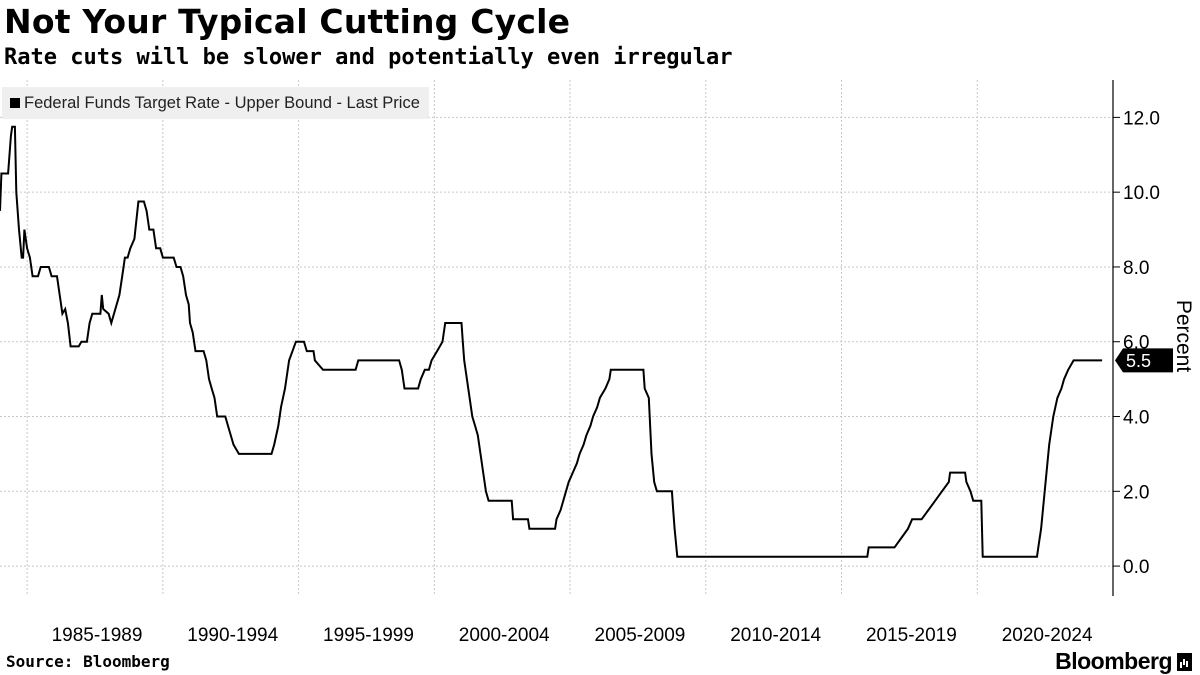  Describe the element at coordinates (1141, 193) in the screenshot. I see `y-tick-label: 10.0` at that location.